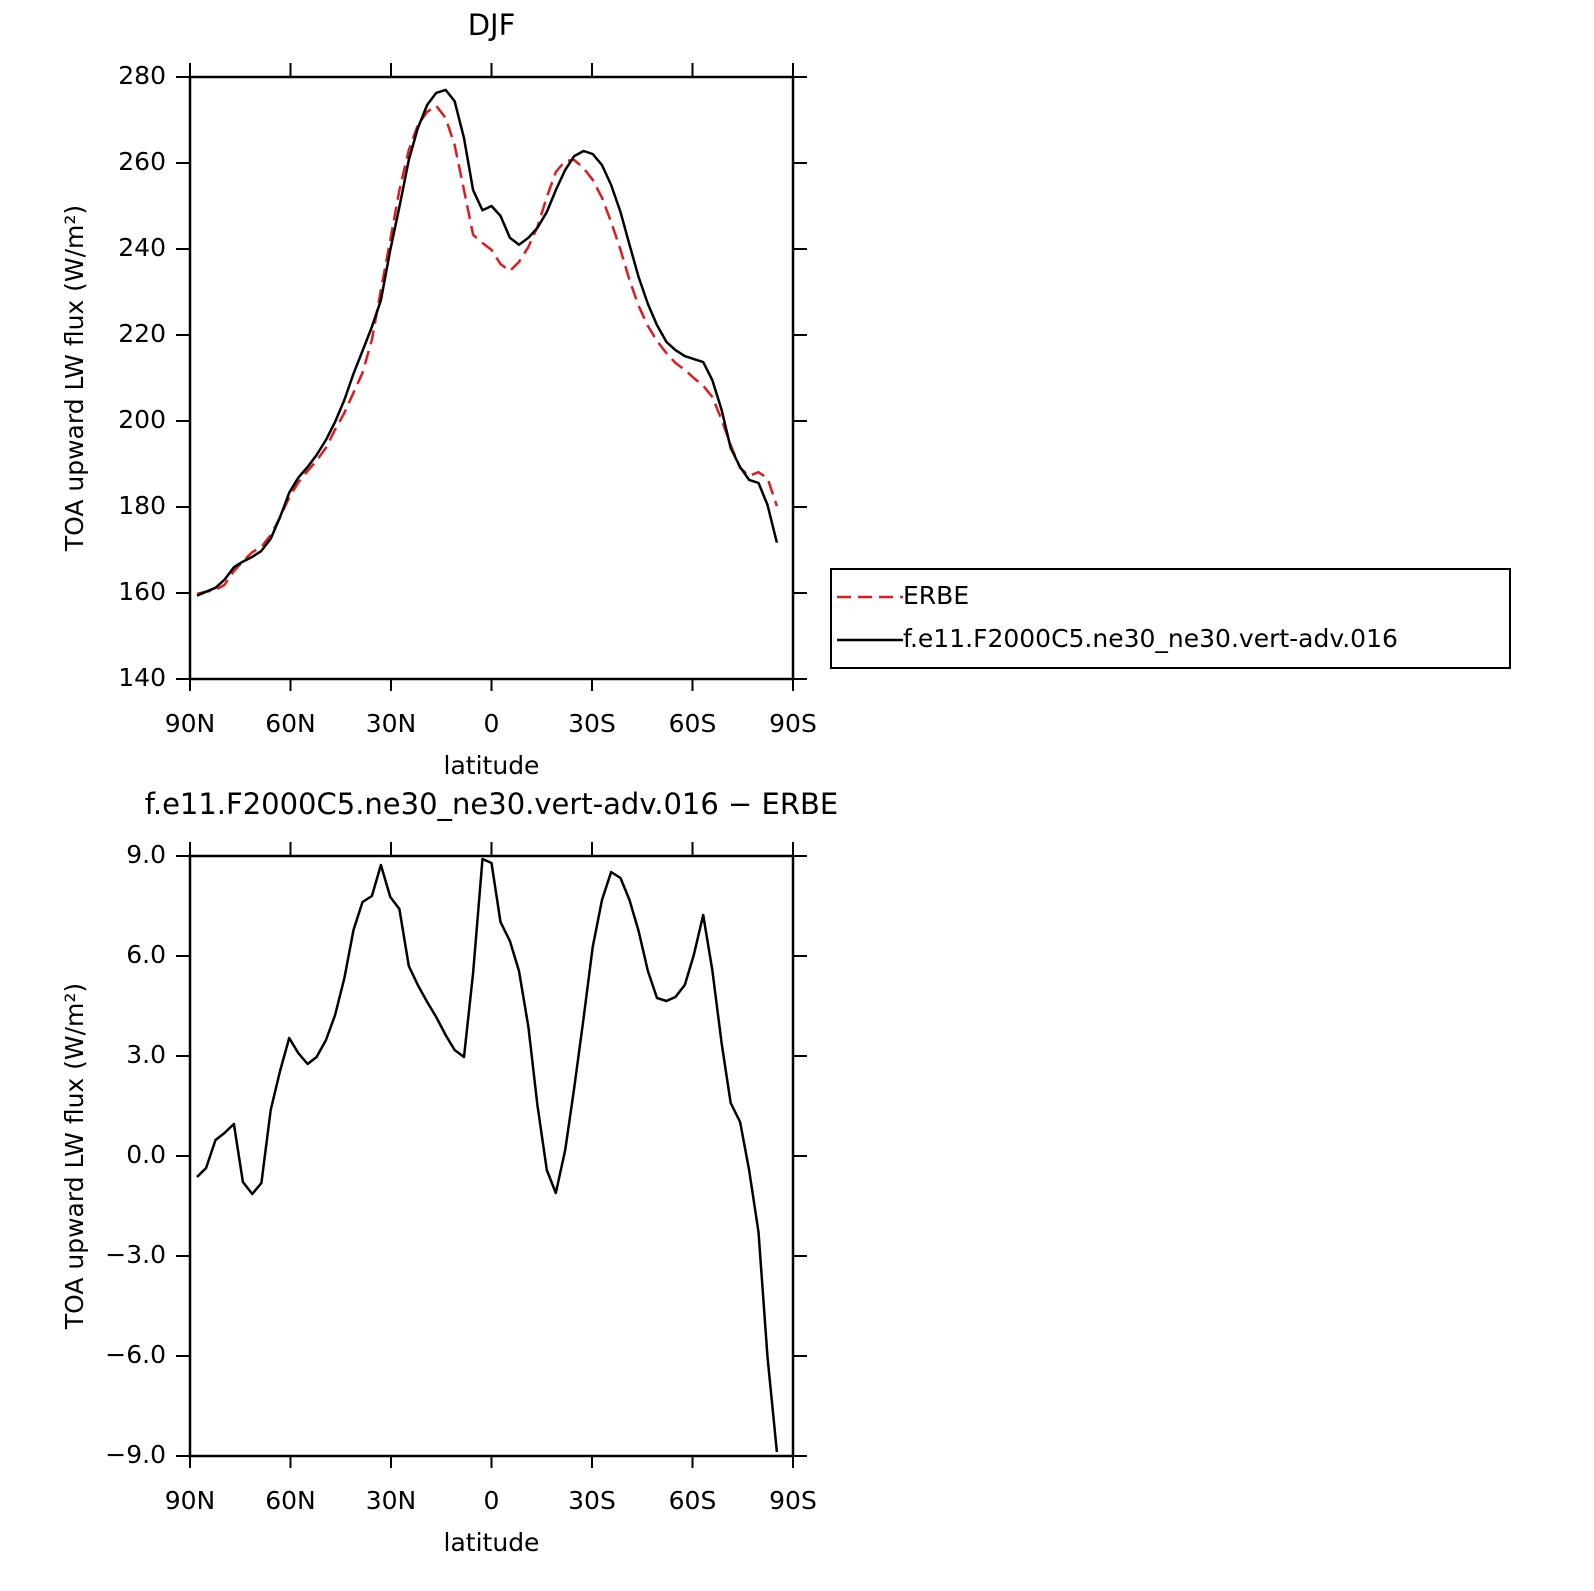 The height and width of the screenshot is (1591, 1594). I want to click on y-tick-label: 280, so click(142, 75).